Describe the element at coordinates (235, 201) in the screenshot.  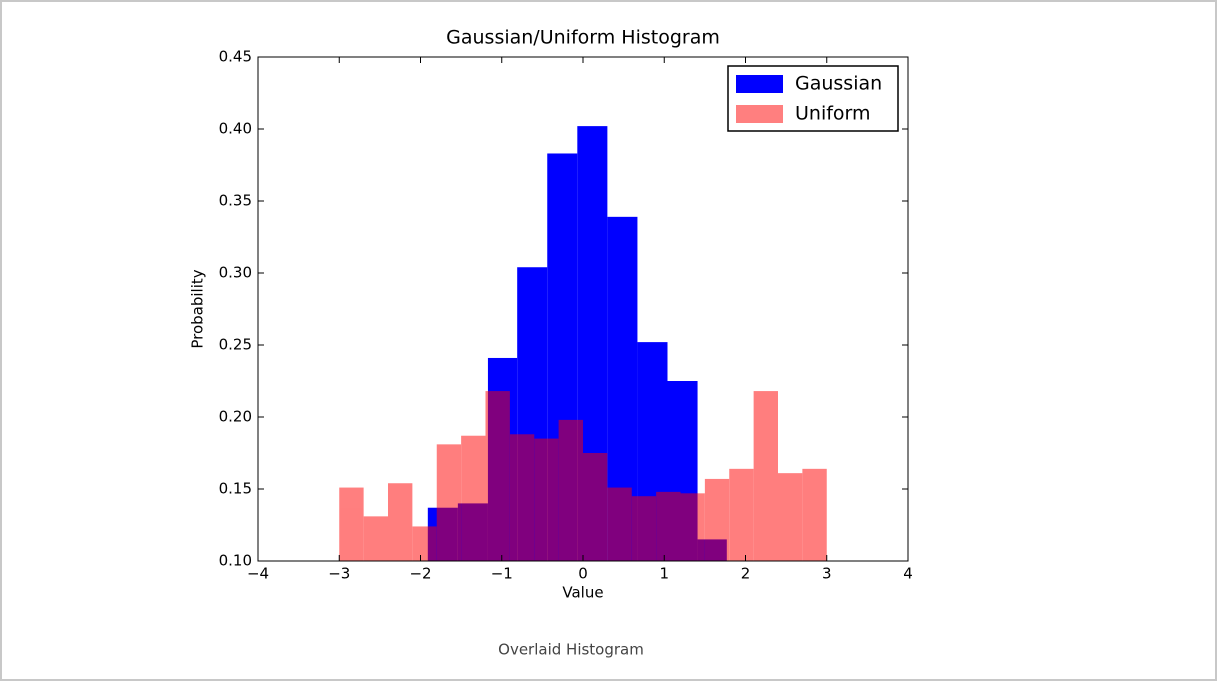
I see `y-tick-label: 0.35` at that location.